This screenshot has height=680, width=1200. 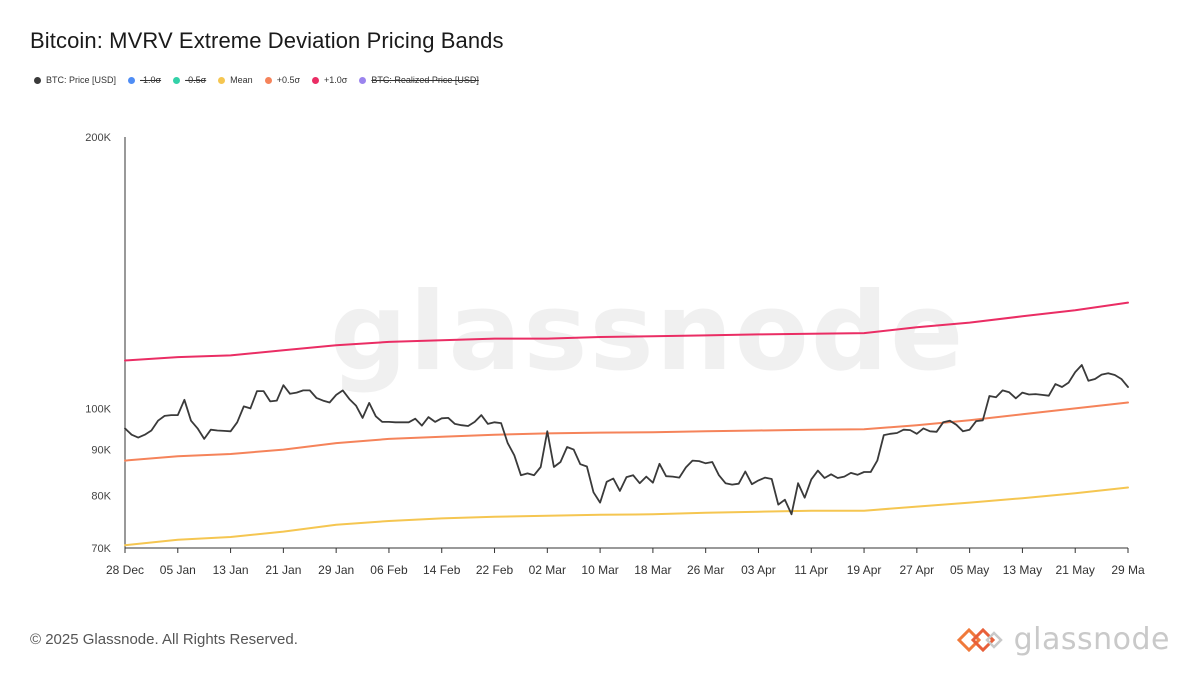 I want to click on x-tick-label: 11 Apr, so click(x=811, y=570).